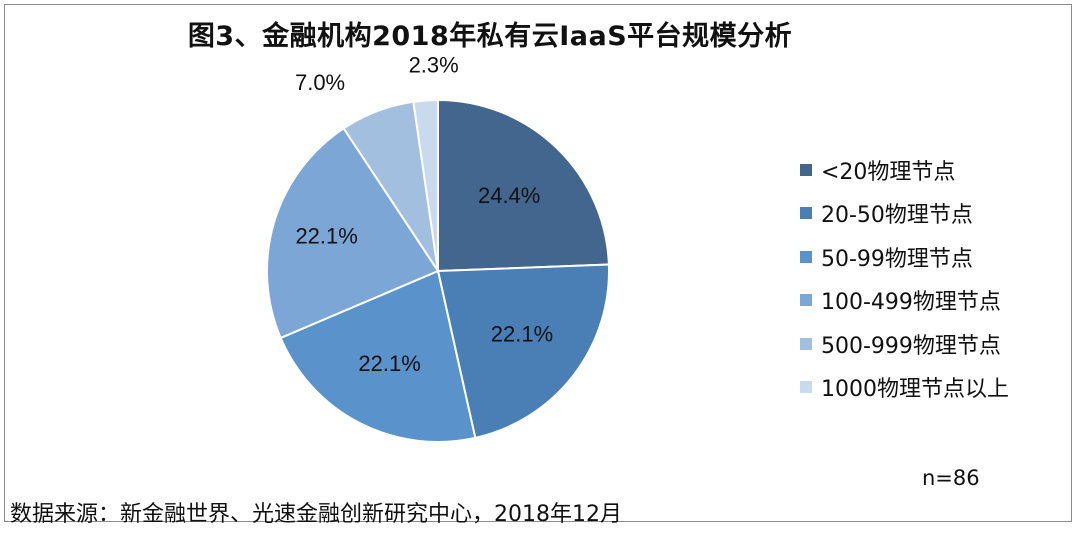 The height and width of the screenshot is (537, 1080). What do you see at coordinates (911, 346) in the screenshot?
I see `legend-label: 500-999物理节点` at bounding box center [911, 346].